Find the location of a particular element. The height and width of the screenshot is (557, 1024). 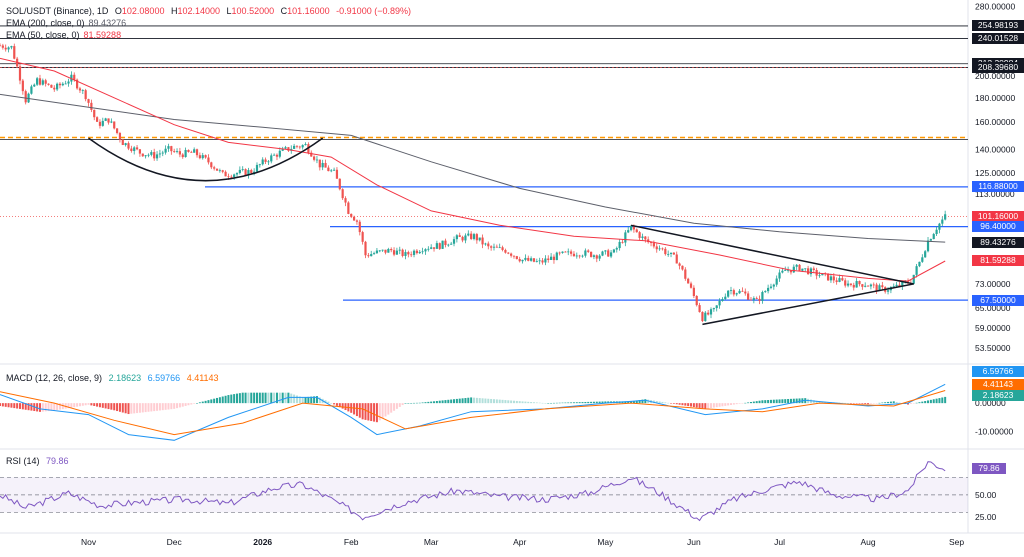

macd-axis-tick: -10.00000 is located at coordinates (994, 432).